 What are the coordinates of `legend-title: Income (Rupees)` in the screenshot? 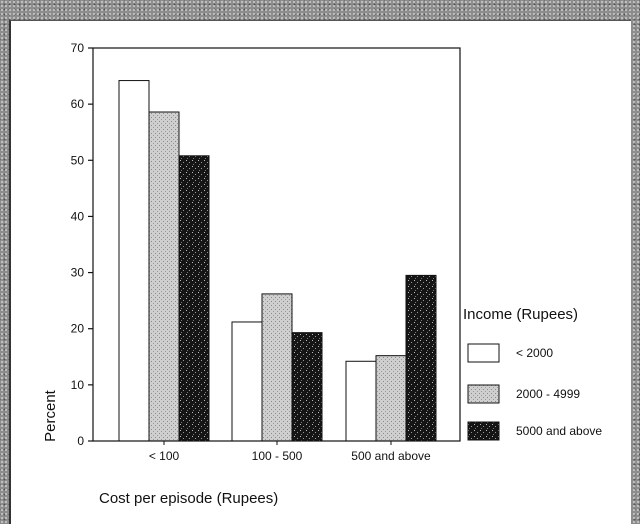 It's located at (520, 314).